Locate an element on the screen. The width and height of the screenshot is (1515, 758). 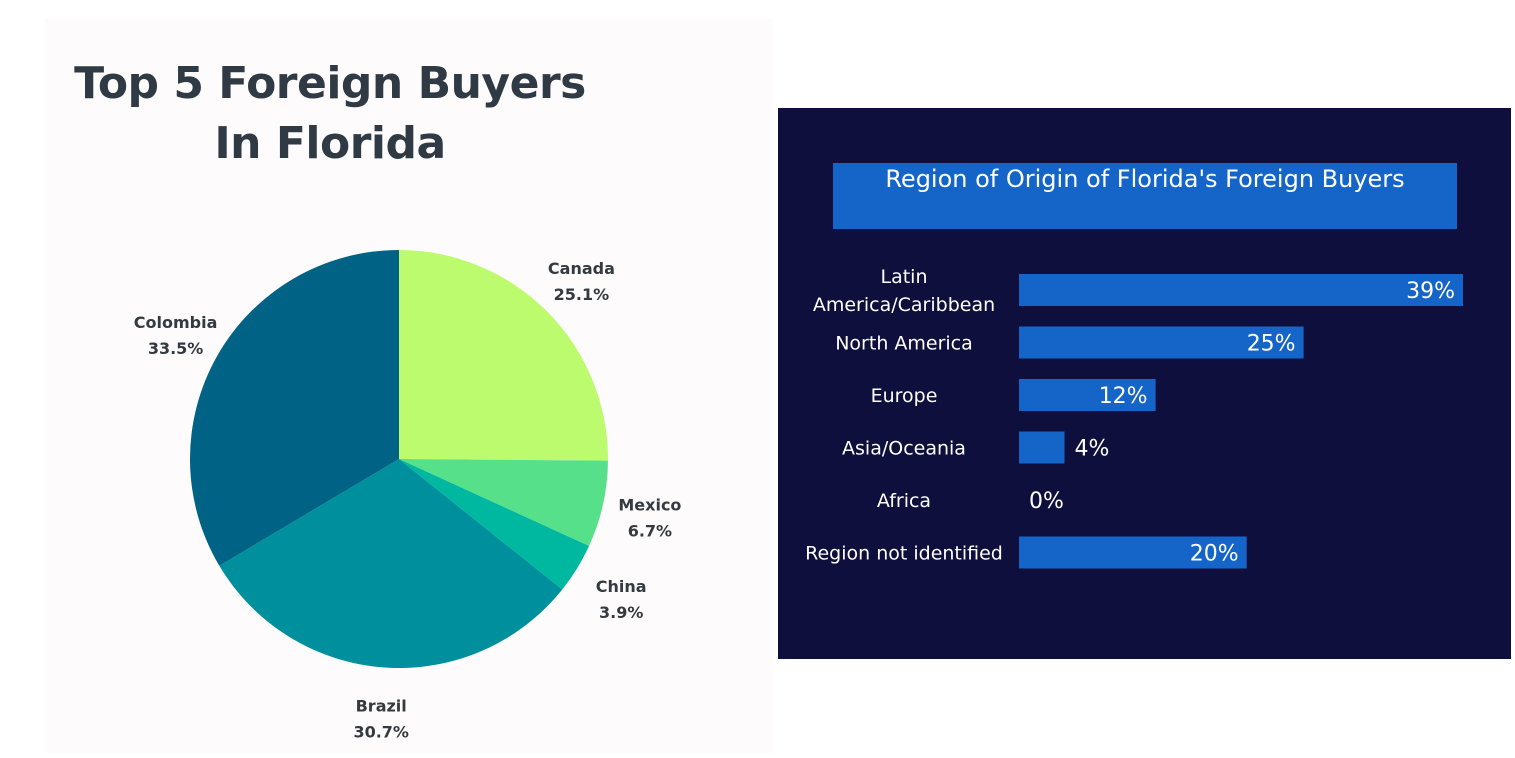
bar-category-asia-oceania: Asia/Oceania is located at coordinates (904, 449).